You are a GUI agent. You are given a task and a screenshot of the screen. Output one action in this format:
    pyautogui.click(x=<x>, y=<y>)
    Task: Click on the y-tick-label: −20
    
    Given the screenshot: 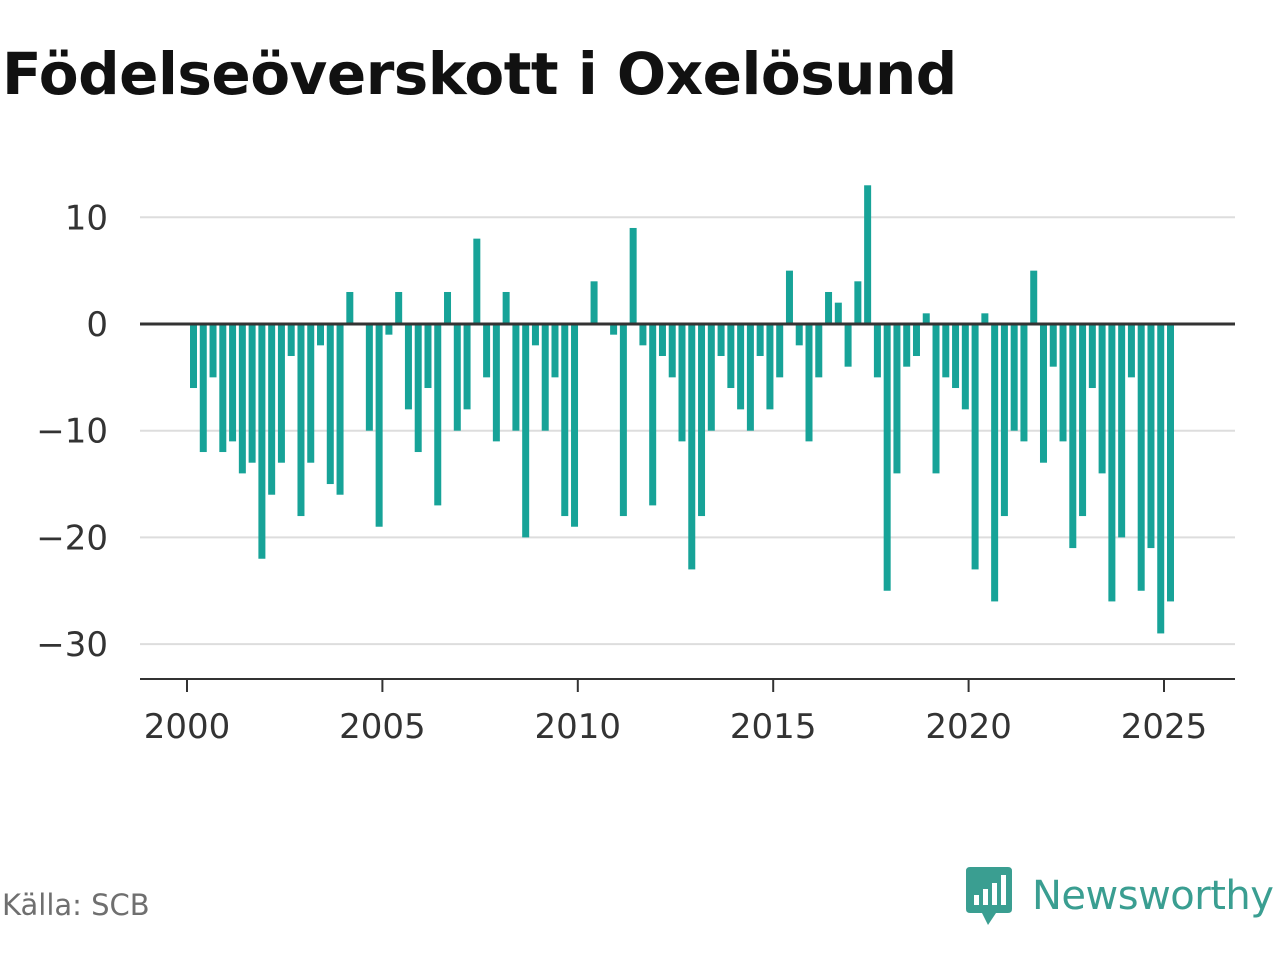 What is the action you would take?
    pyautogui.click(x=72, y=538)
    